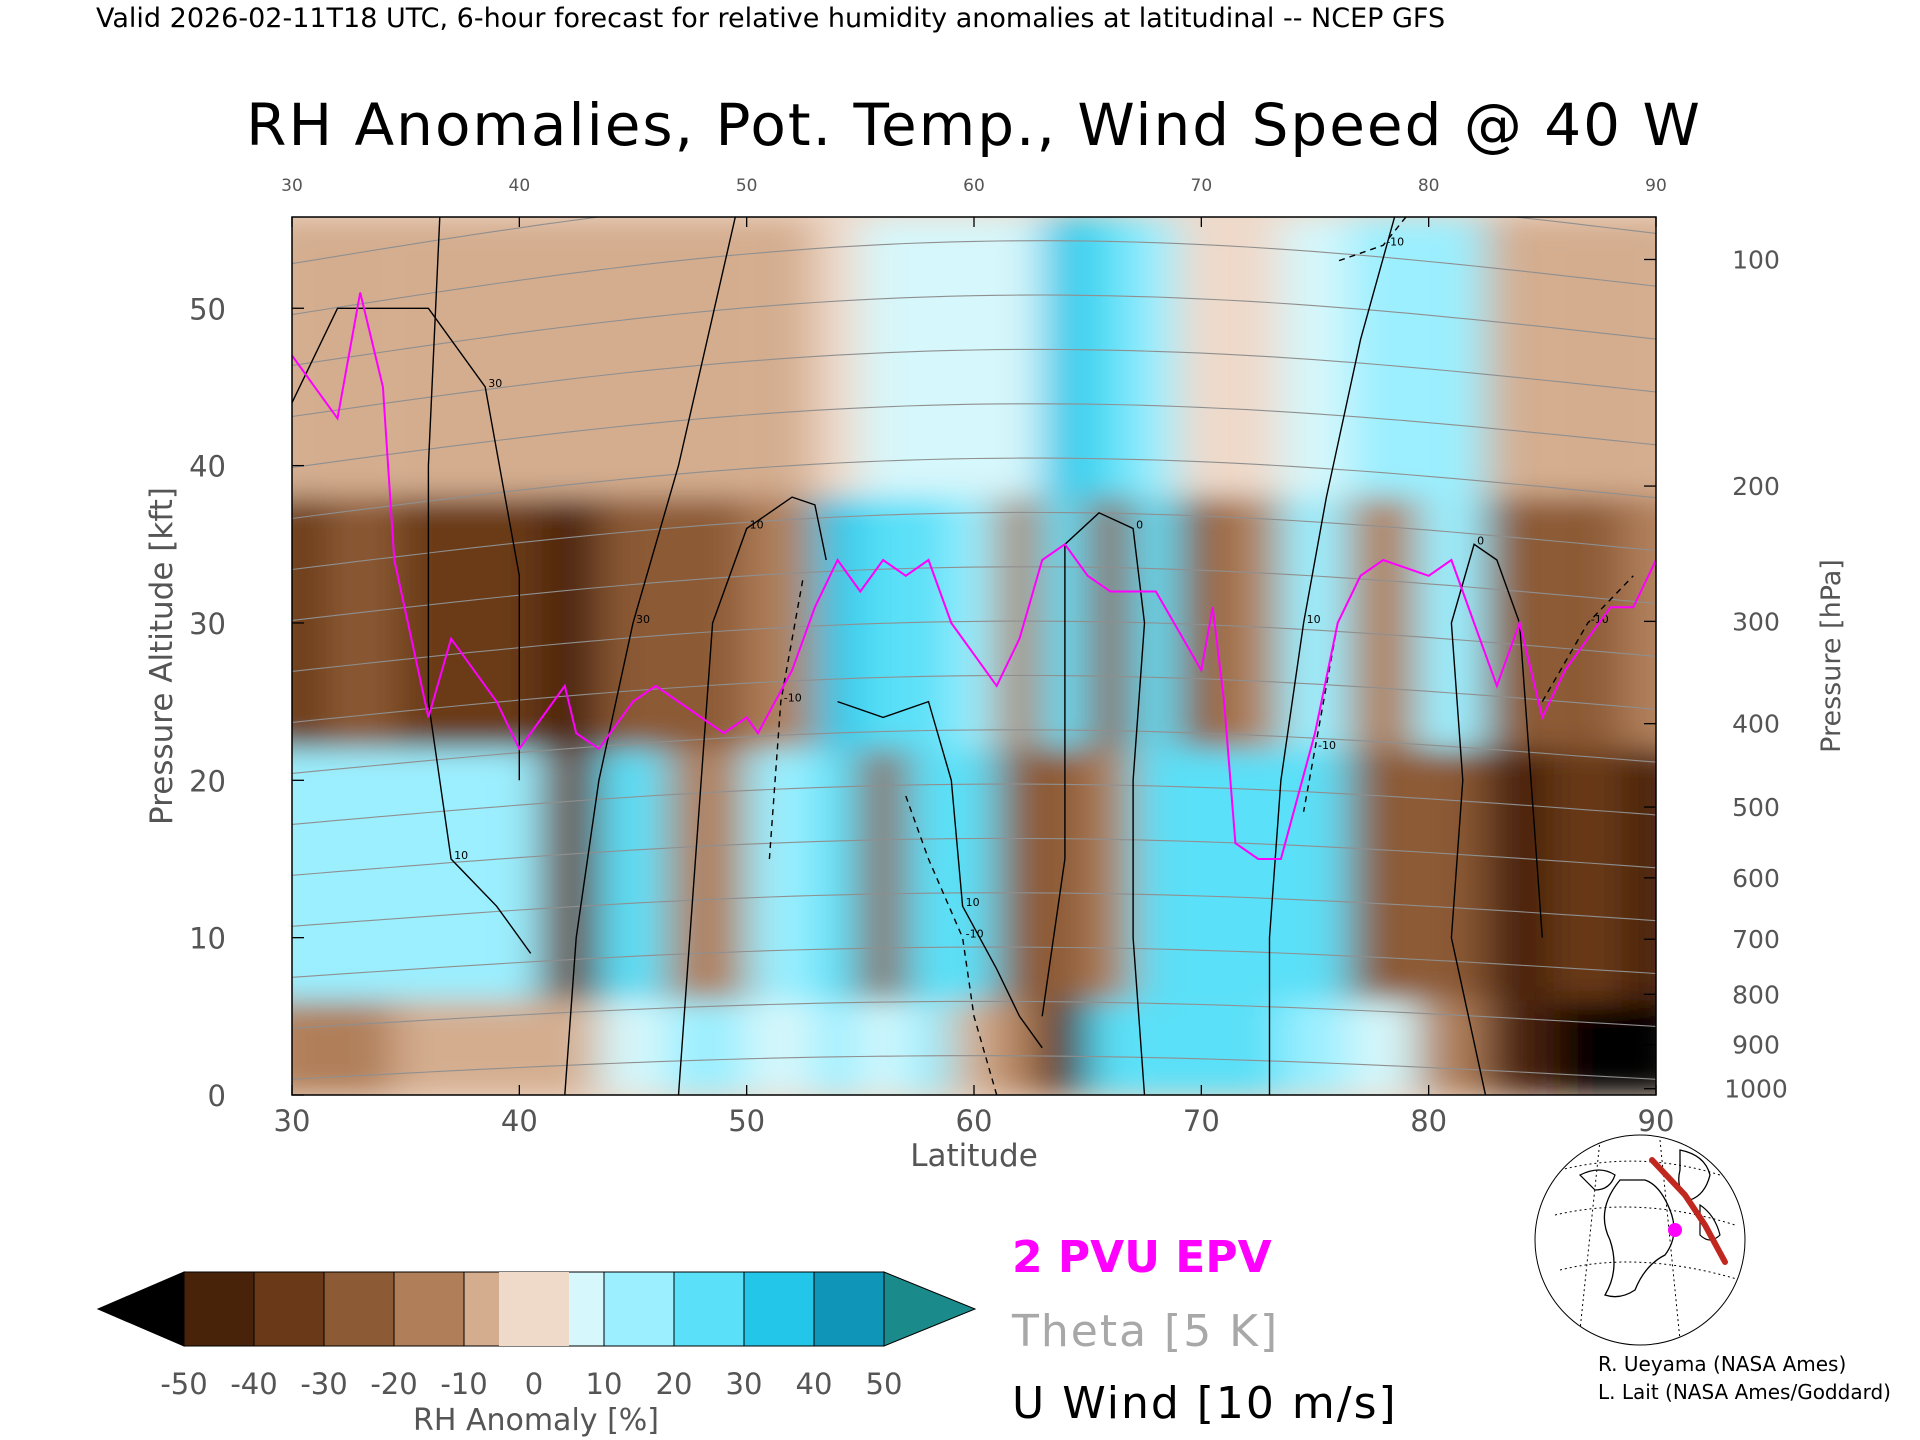  Describe the element at coordinates (884, 1384) in the screenshot. I see `colorbar-tick-label: 50` at that location.